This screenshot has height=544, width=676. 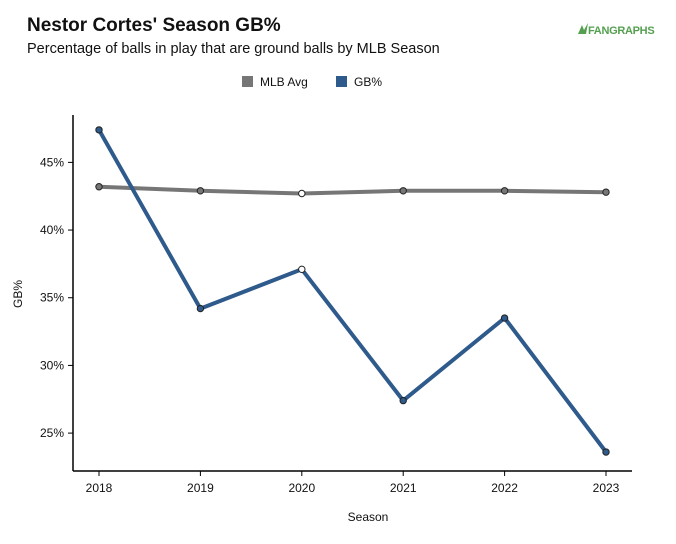 I want to click on y-ticks: 25% 30% 35% 40% 45%, so click(x=56, y=297).